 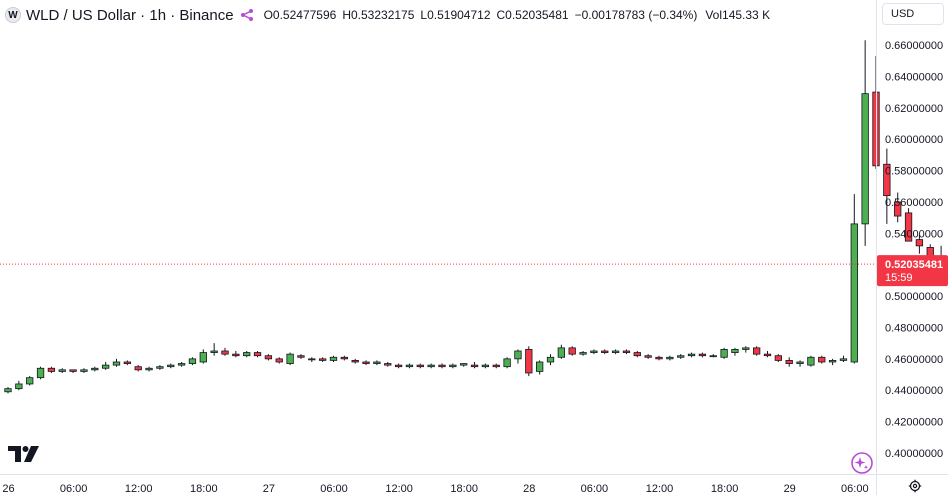 What do you see at coordinates (24, 456) in the screenshot?
I see `tradingview-logo` at bounding box center [24, 456].